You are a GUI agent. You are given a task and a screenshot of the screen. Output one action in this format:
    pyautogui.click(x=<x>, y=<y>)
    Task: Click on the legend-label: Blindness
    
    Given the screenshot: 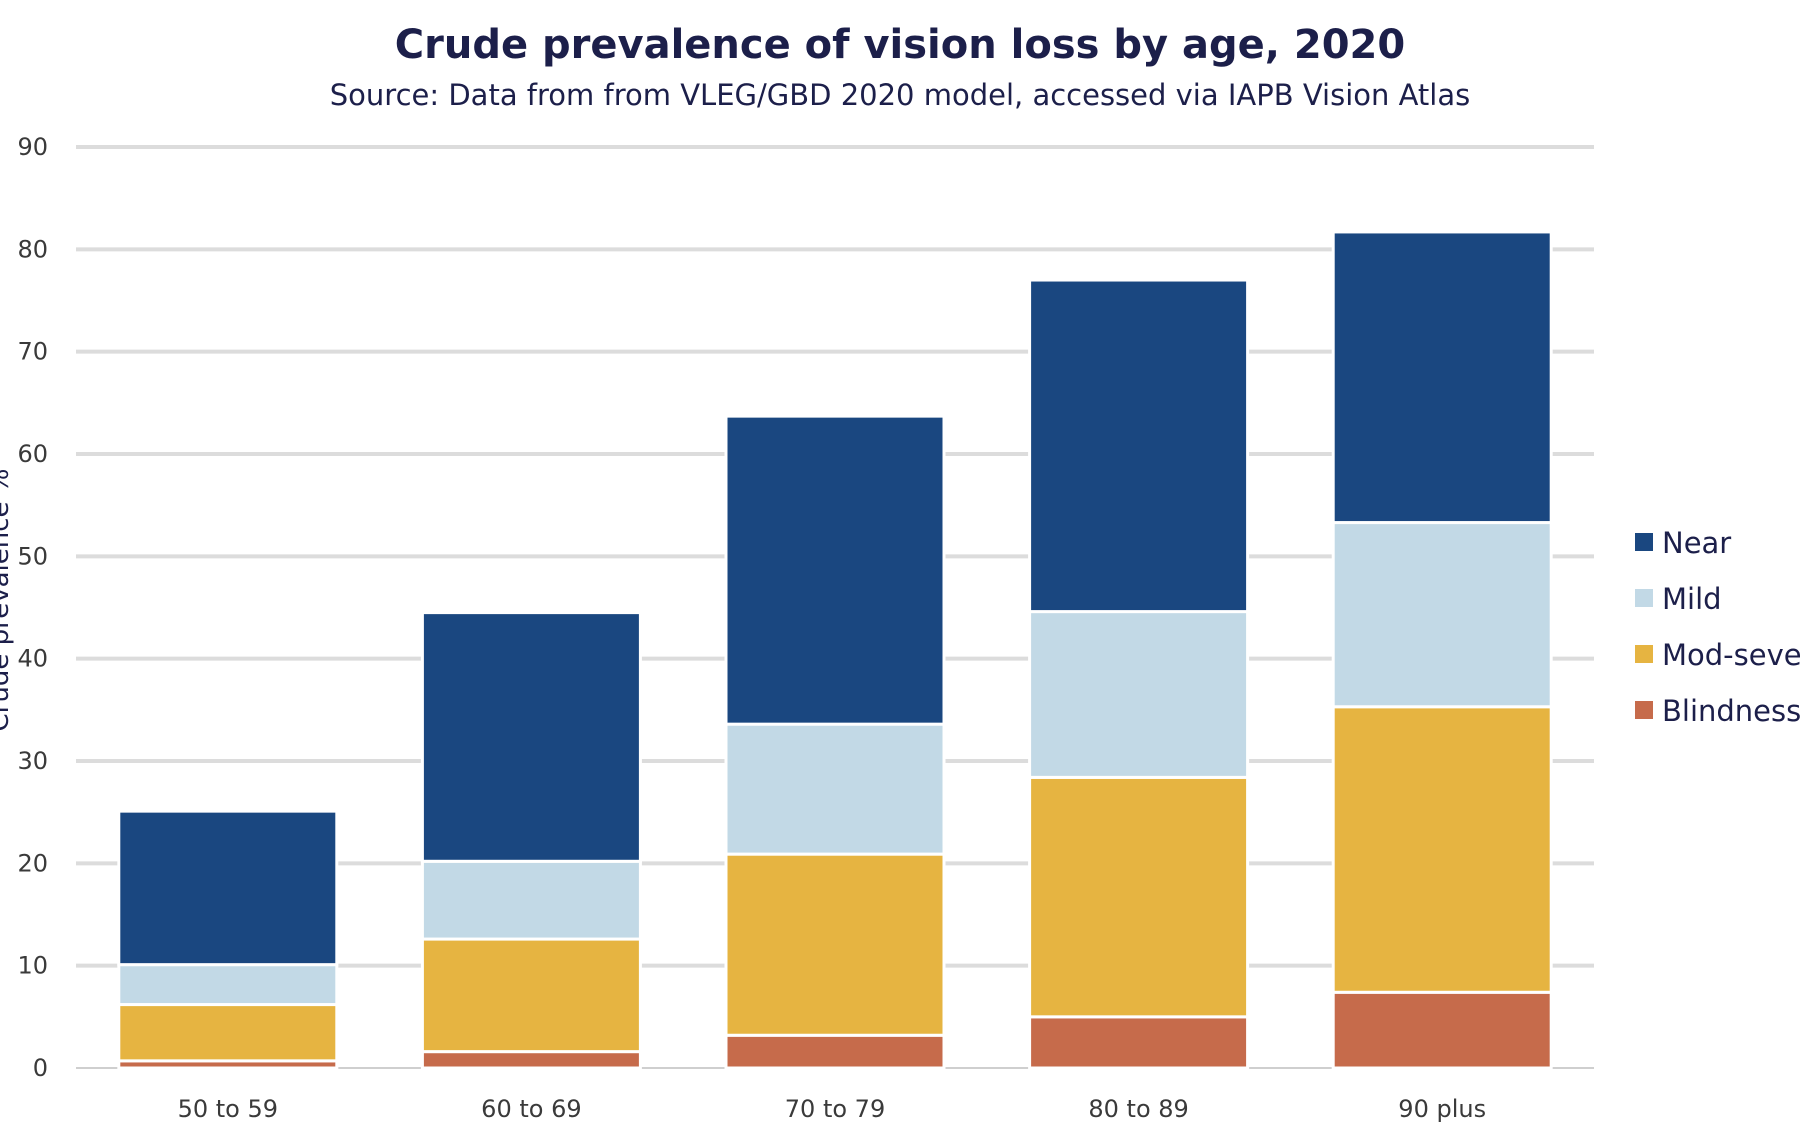 What is the action you would take?
    pyautogui.click(x=1731, y=711)
    